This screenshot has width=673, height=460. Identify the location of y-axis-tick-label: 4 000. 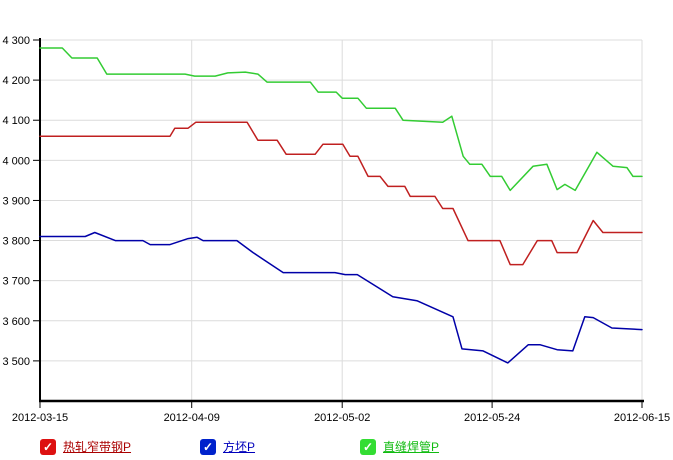
(16, 161).